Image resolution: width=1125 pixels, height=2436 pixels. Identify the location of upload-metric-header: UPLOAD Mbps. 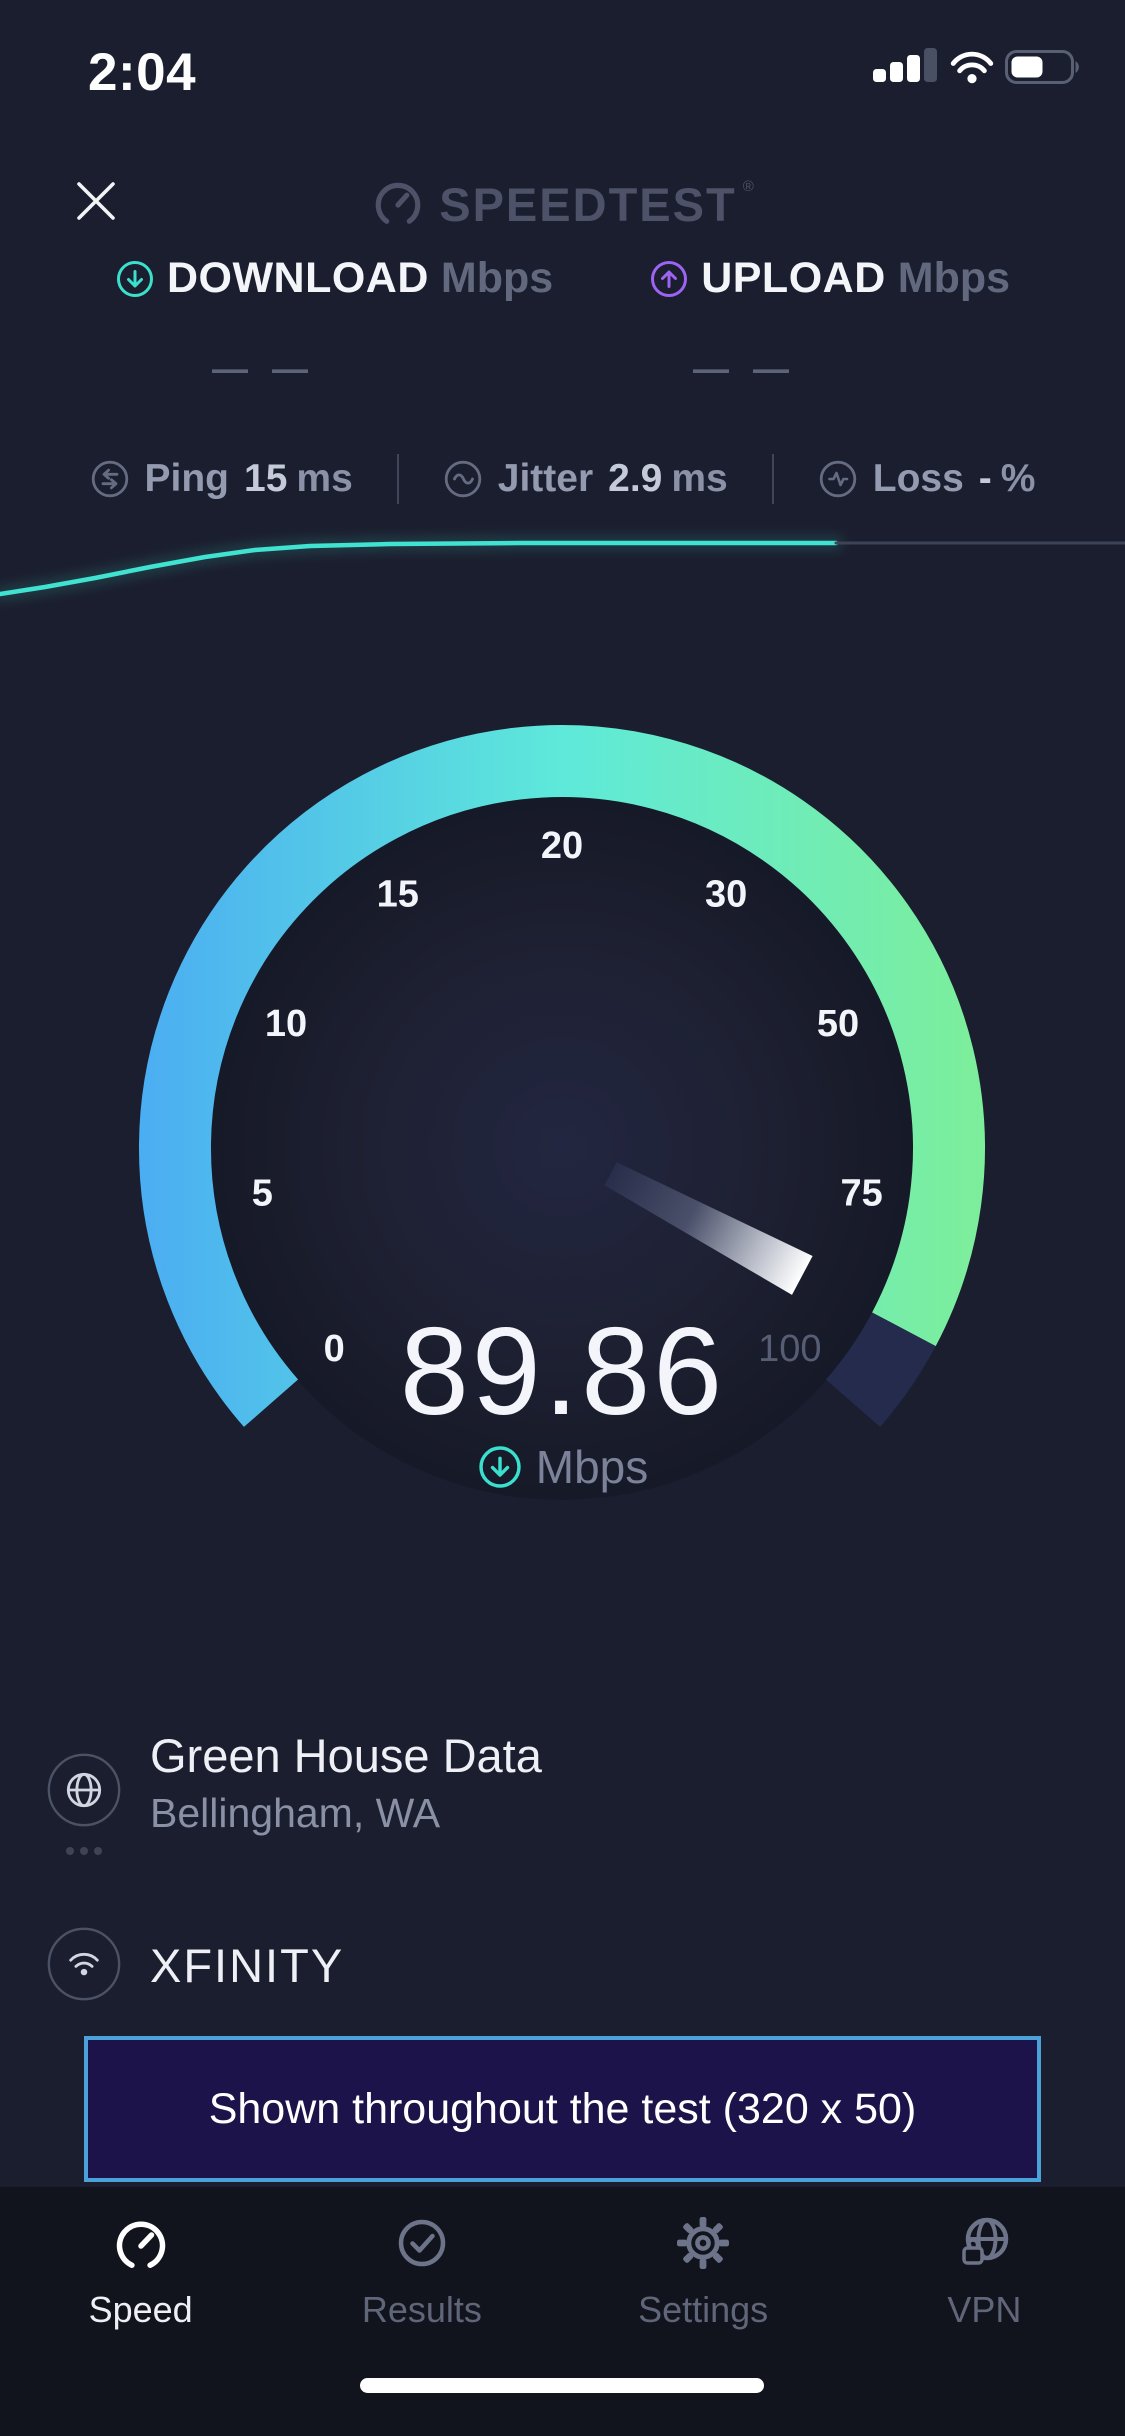
(829, 278).